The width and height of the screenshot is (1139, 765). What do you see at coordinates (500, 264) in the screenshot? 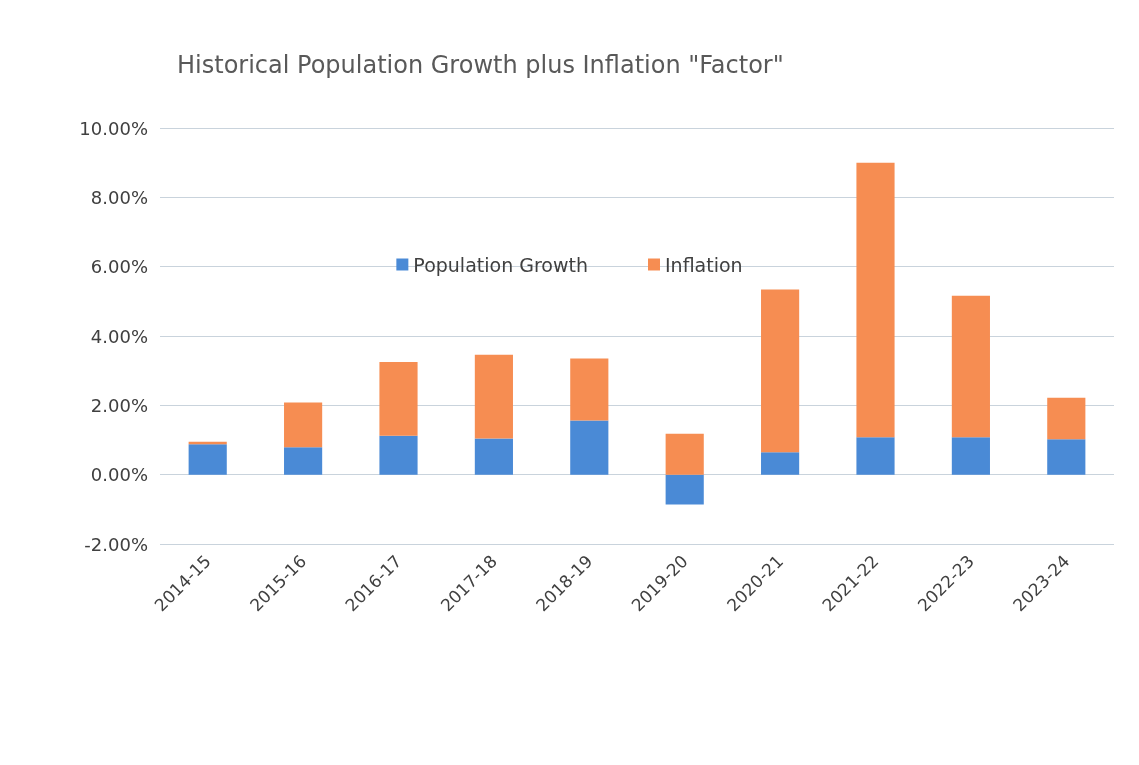
I see `legend-label: Population Growth` at bounding box center [500, 264].